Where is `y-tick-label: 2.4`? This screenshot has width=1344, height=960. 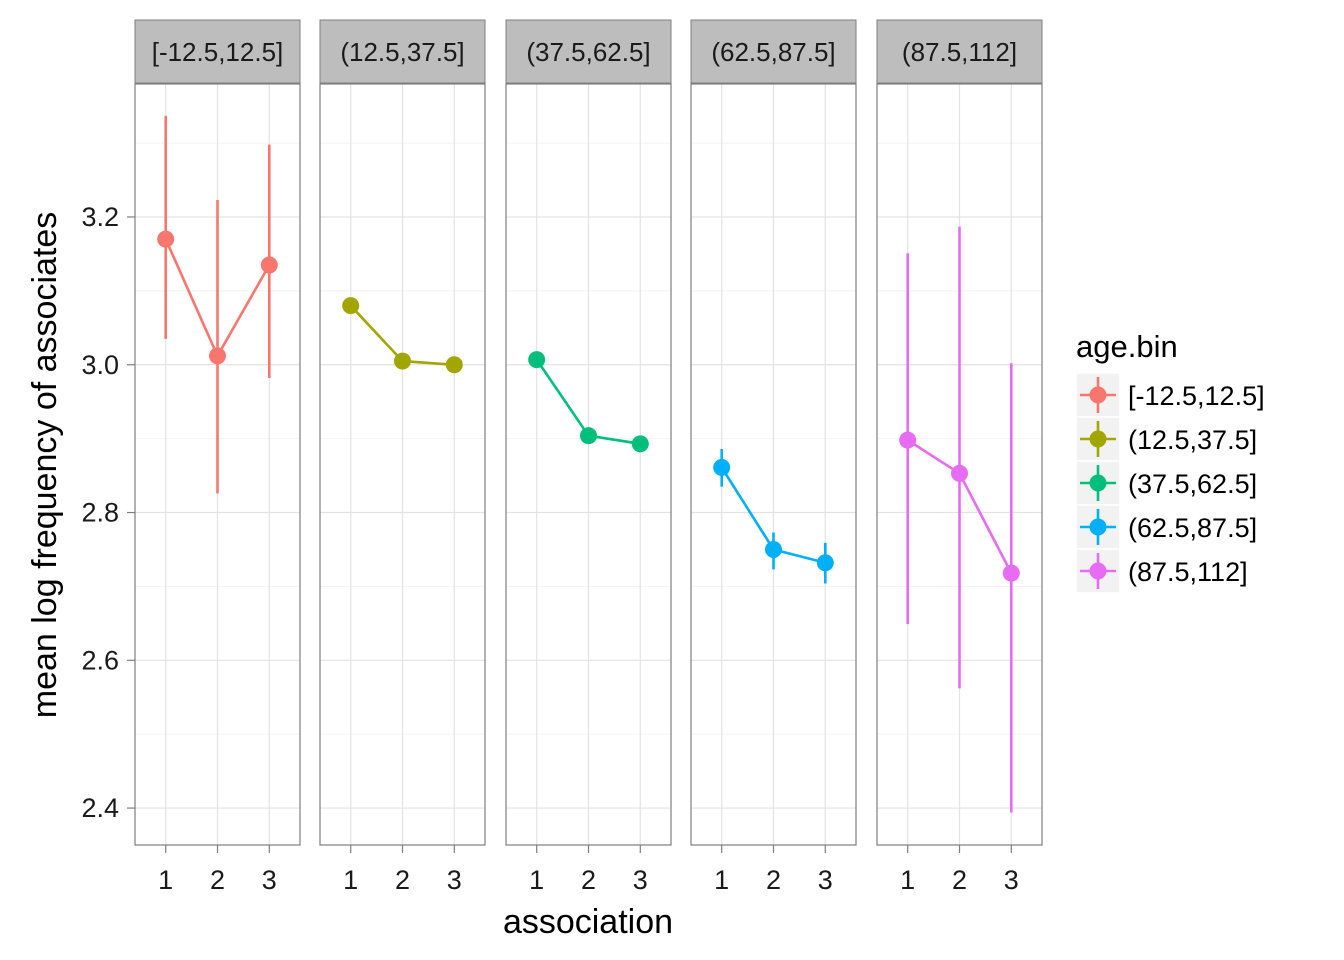
y-tick-label: 2.4 is located at coordinates (100, 808).